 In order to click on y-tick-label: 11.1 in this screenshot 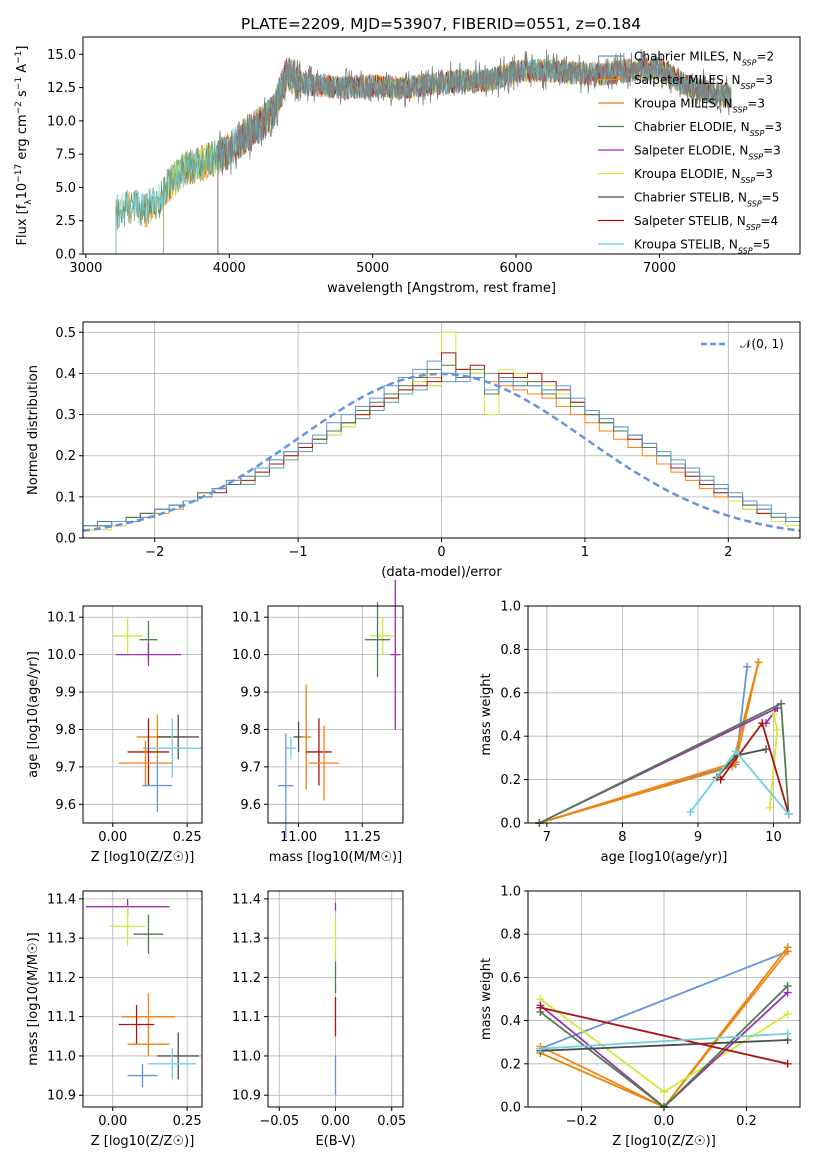, I will do `click(246, 1017)`.